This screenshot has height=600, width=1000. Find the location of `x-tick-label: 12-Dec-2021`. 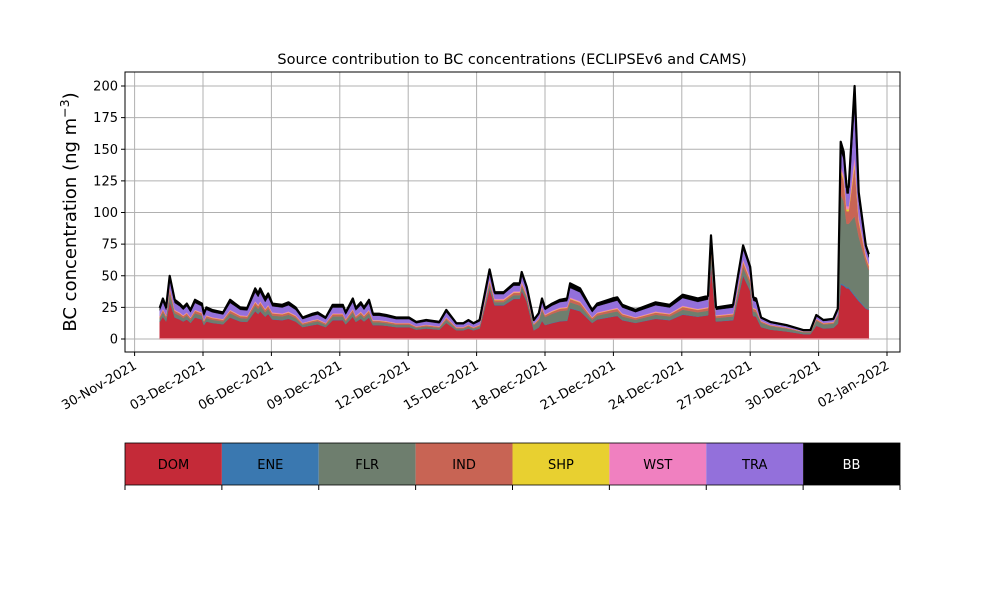

x-tick-label: 12-Dec-2021 is located at coordinates (373, 385).